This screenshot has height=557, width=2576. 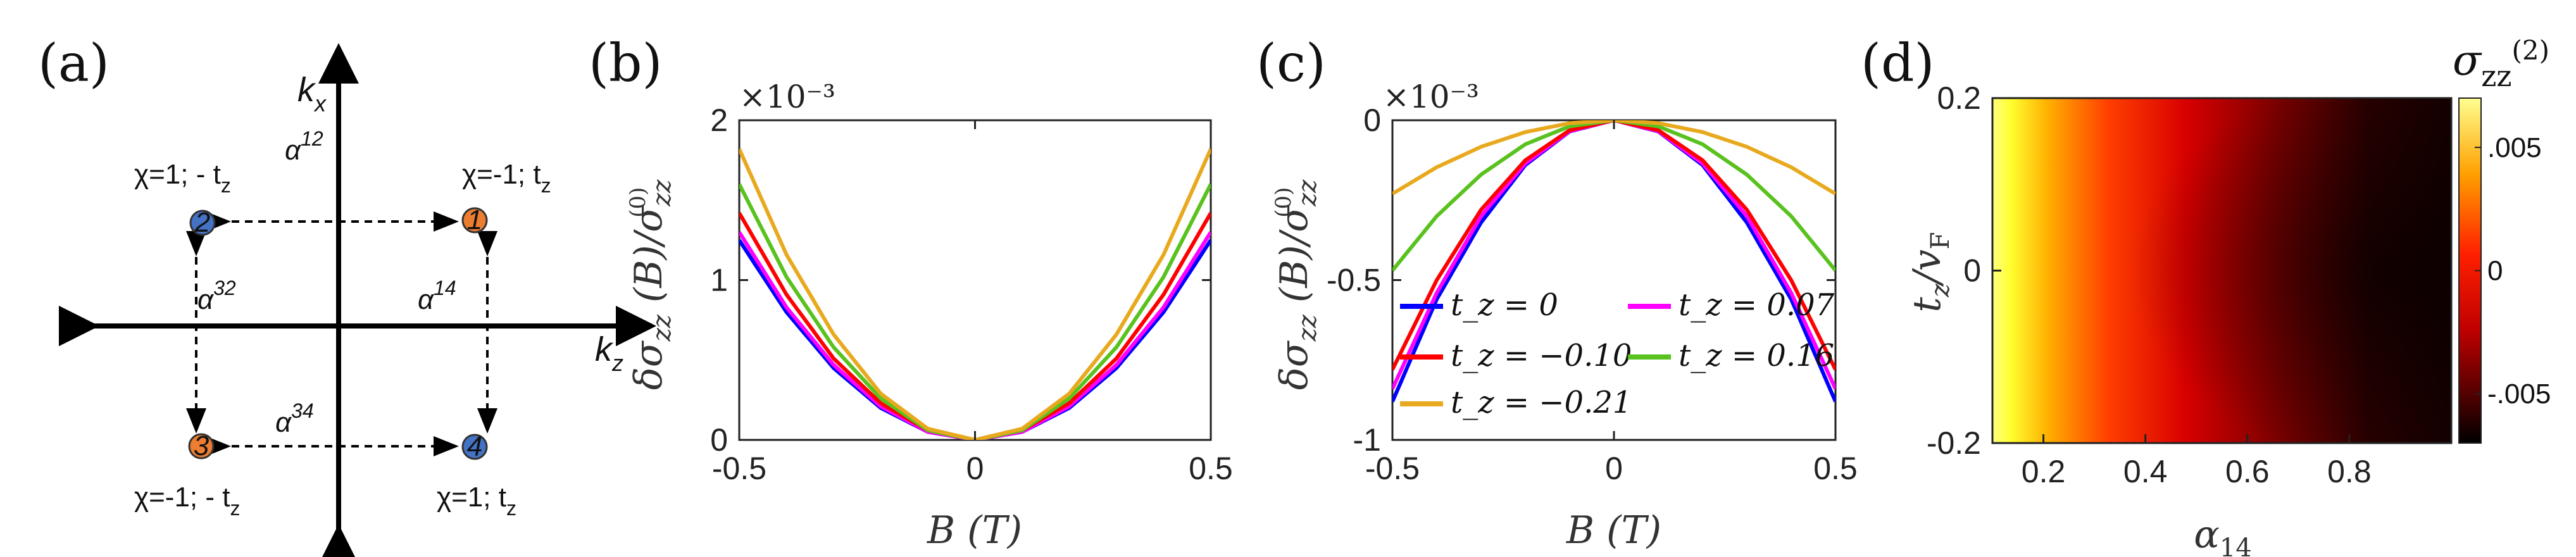 I want to click on panel-b-xlabel: B (T), so click(x=974, y=530).